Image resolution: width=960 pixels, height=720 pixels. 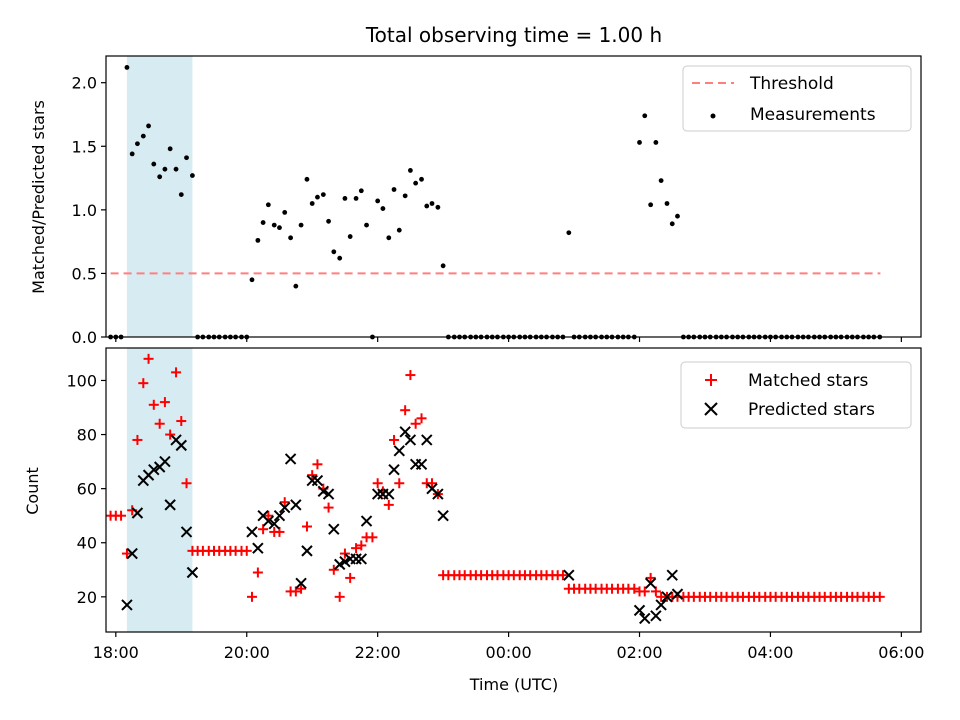 I want to click on y-tick-label: 80, so click(x=87, y=435).